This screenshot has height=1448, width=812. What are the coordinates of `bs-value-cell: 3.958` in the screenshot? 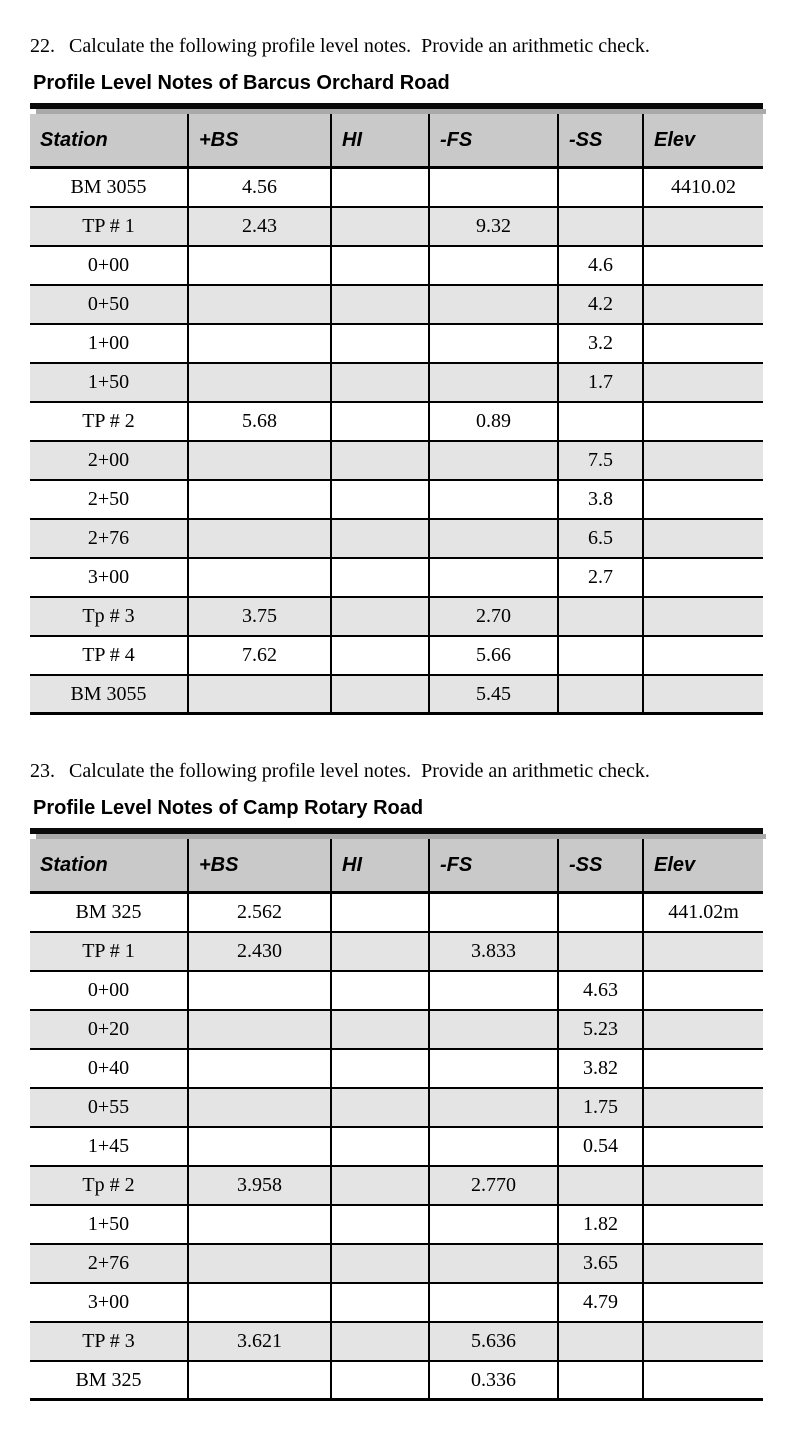 It's located at (258, 1185).